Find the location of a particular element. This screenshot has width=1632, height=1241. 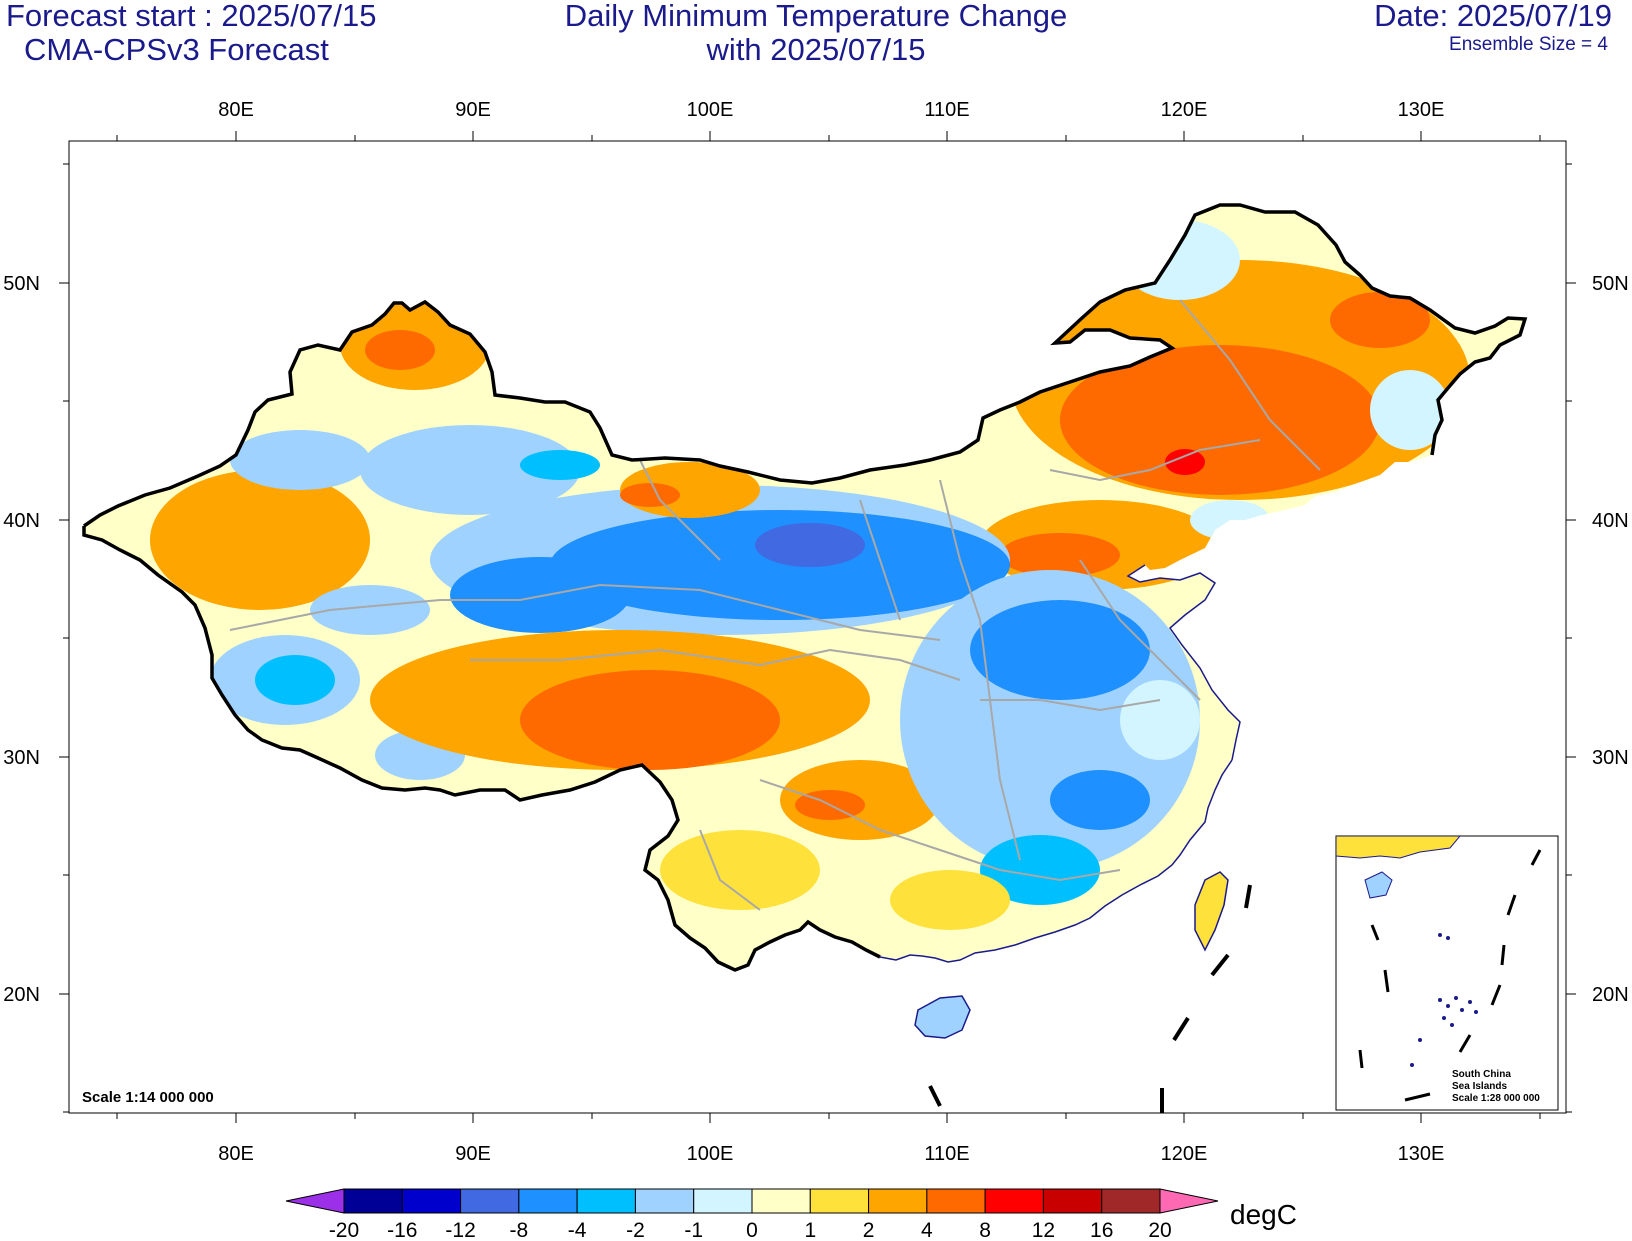

inset-label-line1: South China is located at coordinates (1481, 1074).